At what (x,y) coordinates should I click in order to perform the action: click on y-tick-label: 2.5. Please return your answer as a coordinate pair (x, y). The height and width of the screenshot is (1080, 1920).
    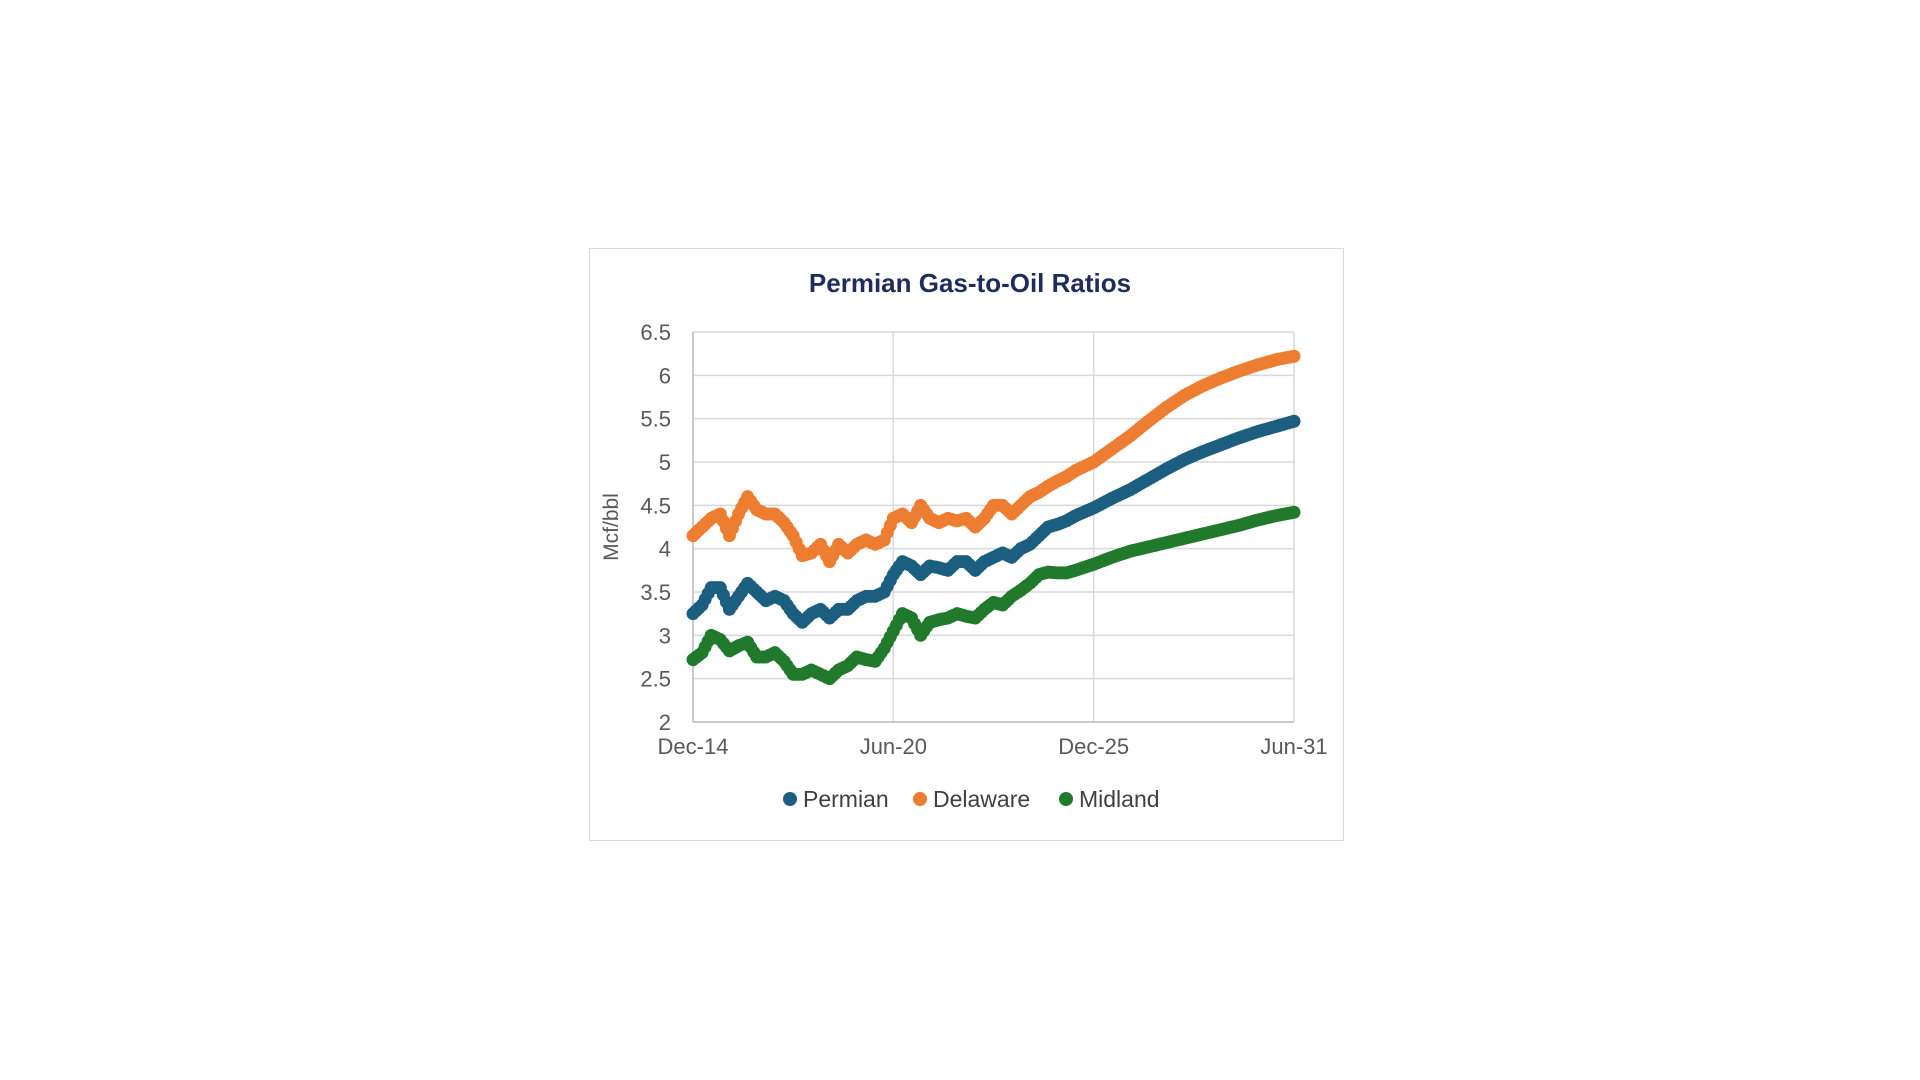
    Looking at the image, I should click on (655, 679).